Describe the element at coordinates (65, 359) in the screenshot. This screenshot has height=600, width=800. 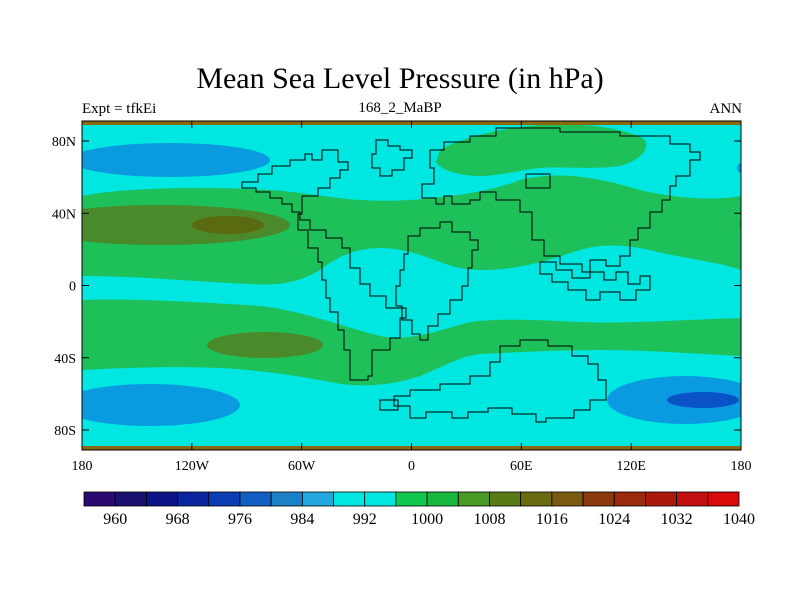
I see `y-tick-label: 40S` at that location.